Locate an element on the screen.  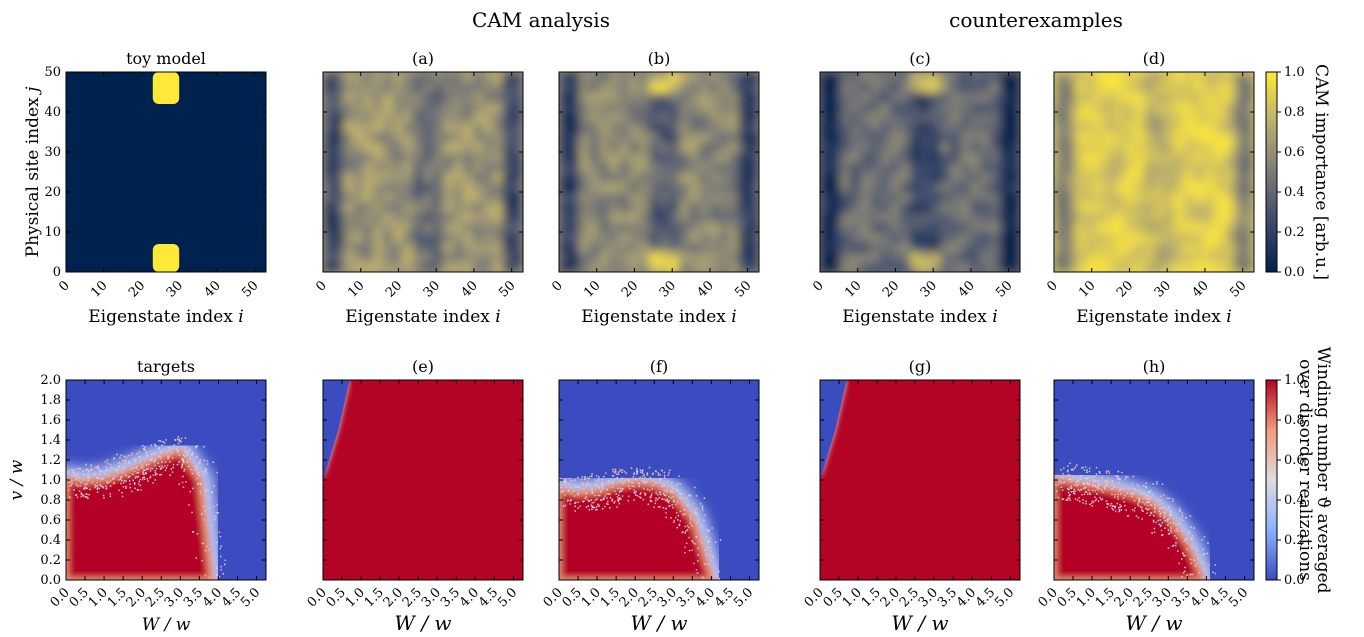
panel-title-f: (f) is located at coordinates (659, 366).